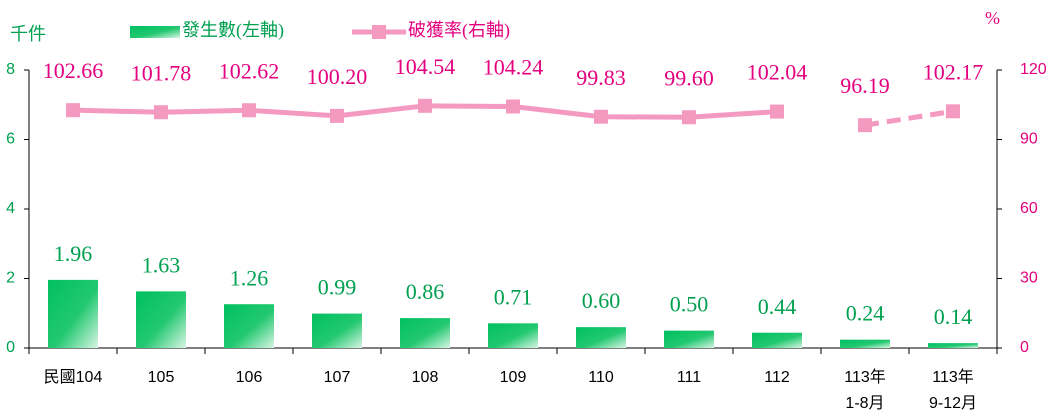 Image resolution: width=1056 pixels, height=417 pixels. I want to click on y2-tick-label: 60, so click(1029, 208).